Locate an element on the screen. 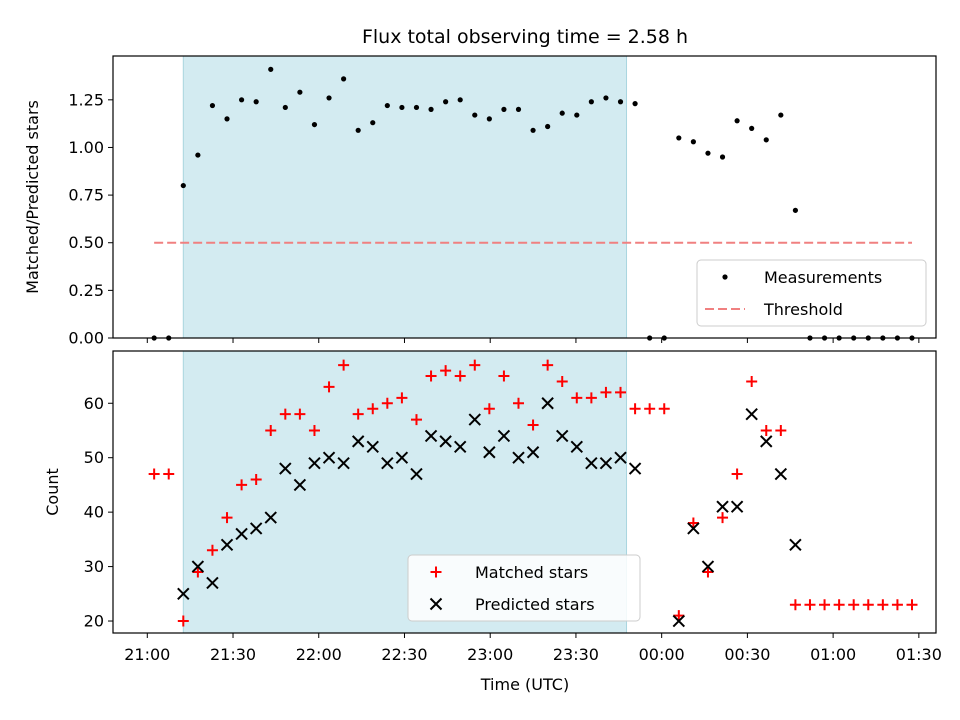 The width and height of the screenshot is (960, 720). legend-label: Matched stars is located at coordinates (531, 572).